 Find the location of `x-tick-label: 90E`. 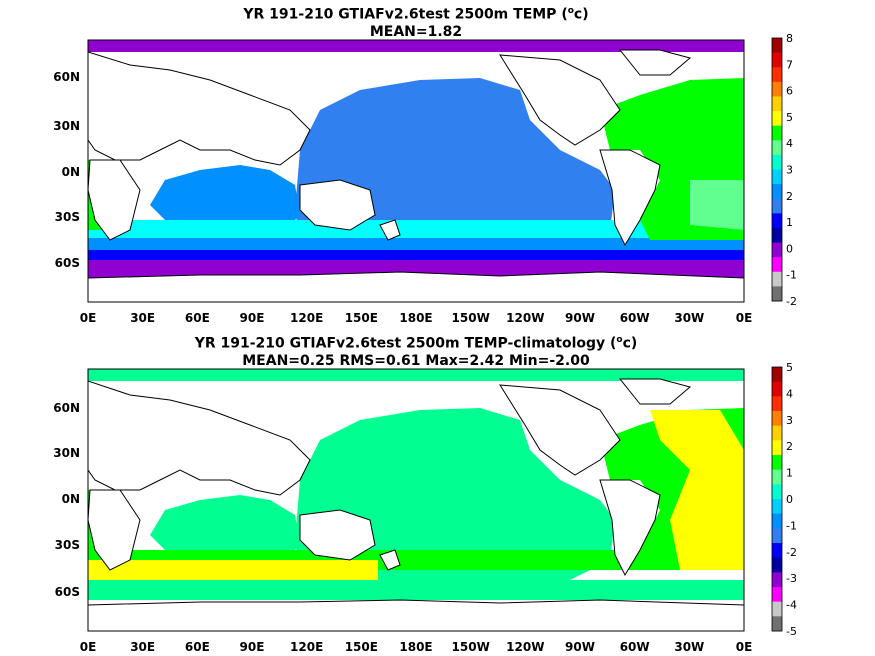

x-tick-label: 90E is located at coordinates (252, 647).